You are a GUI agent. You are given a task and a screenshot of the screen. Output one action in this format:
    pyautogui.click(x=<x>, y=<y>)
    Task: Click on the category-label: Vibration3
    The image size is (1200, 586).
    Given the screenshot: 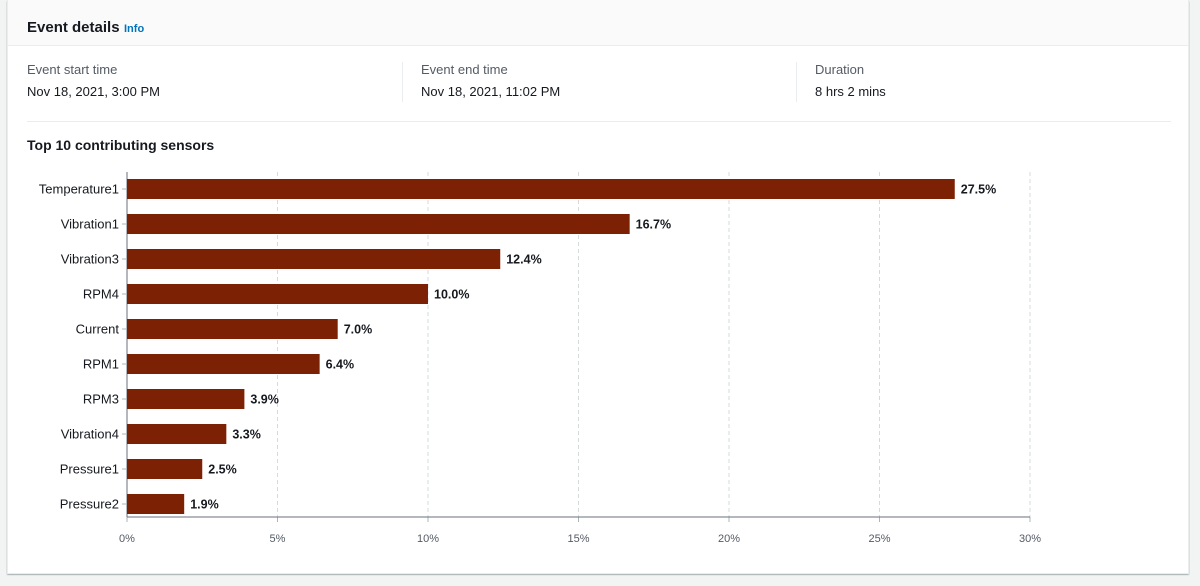 What is the action you would take?
    pyautogui.click(x=90, y=259)
    